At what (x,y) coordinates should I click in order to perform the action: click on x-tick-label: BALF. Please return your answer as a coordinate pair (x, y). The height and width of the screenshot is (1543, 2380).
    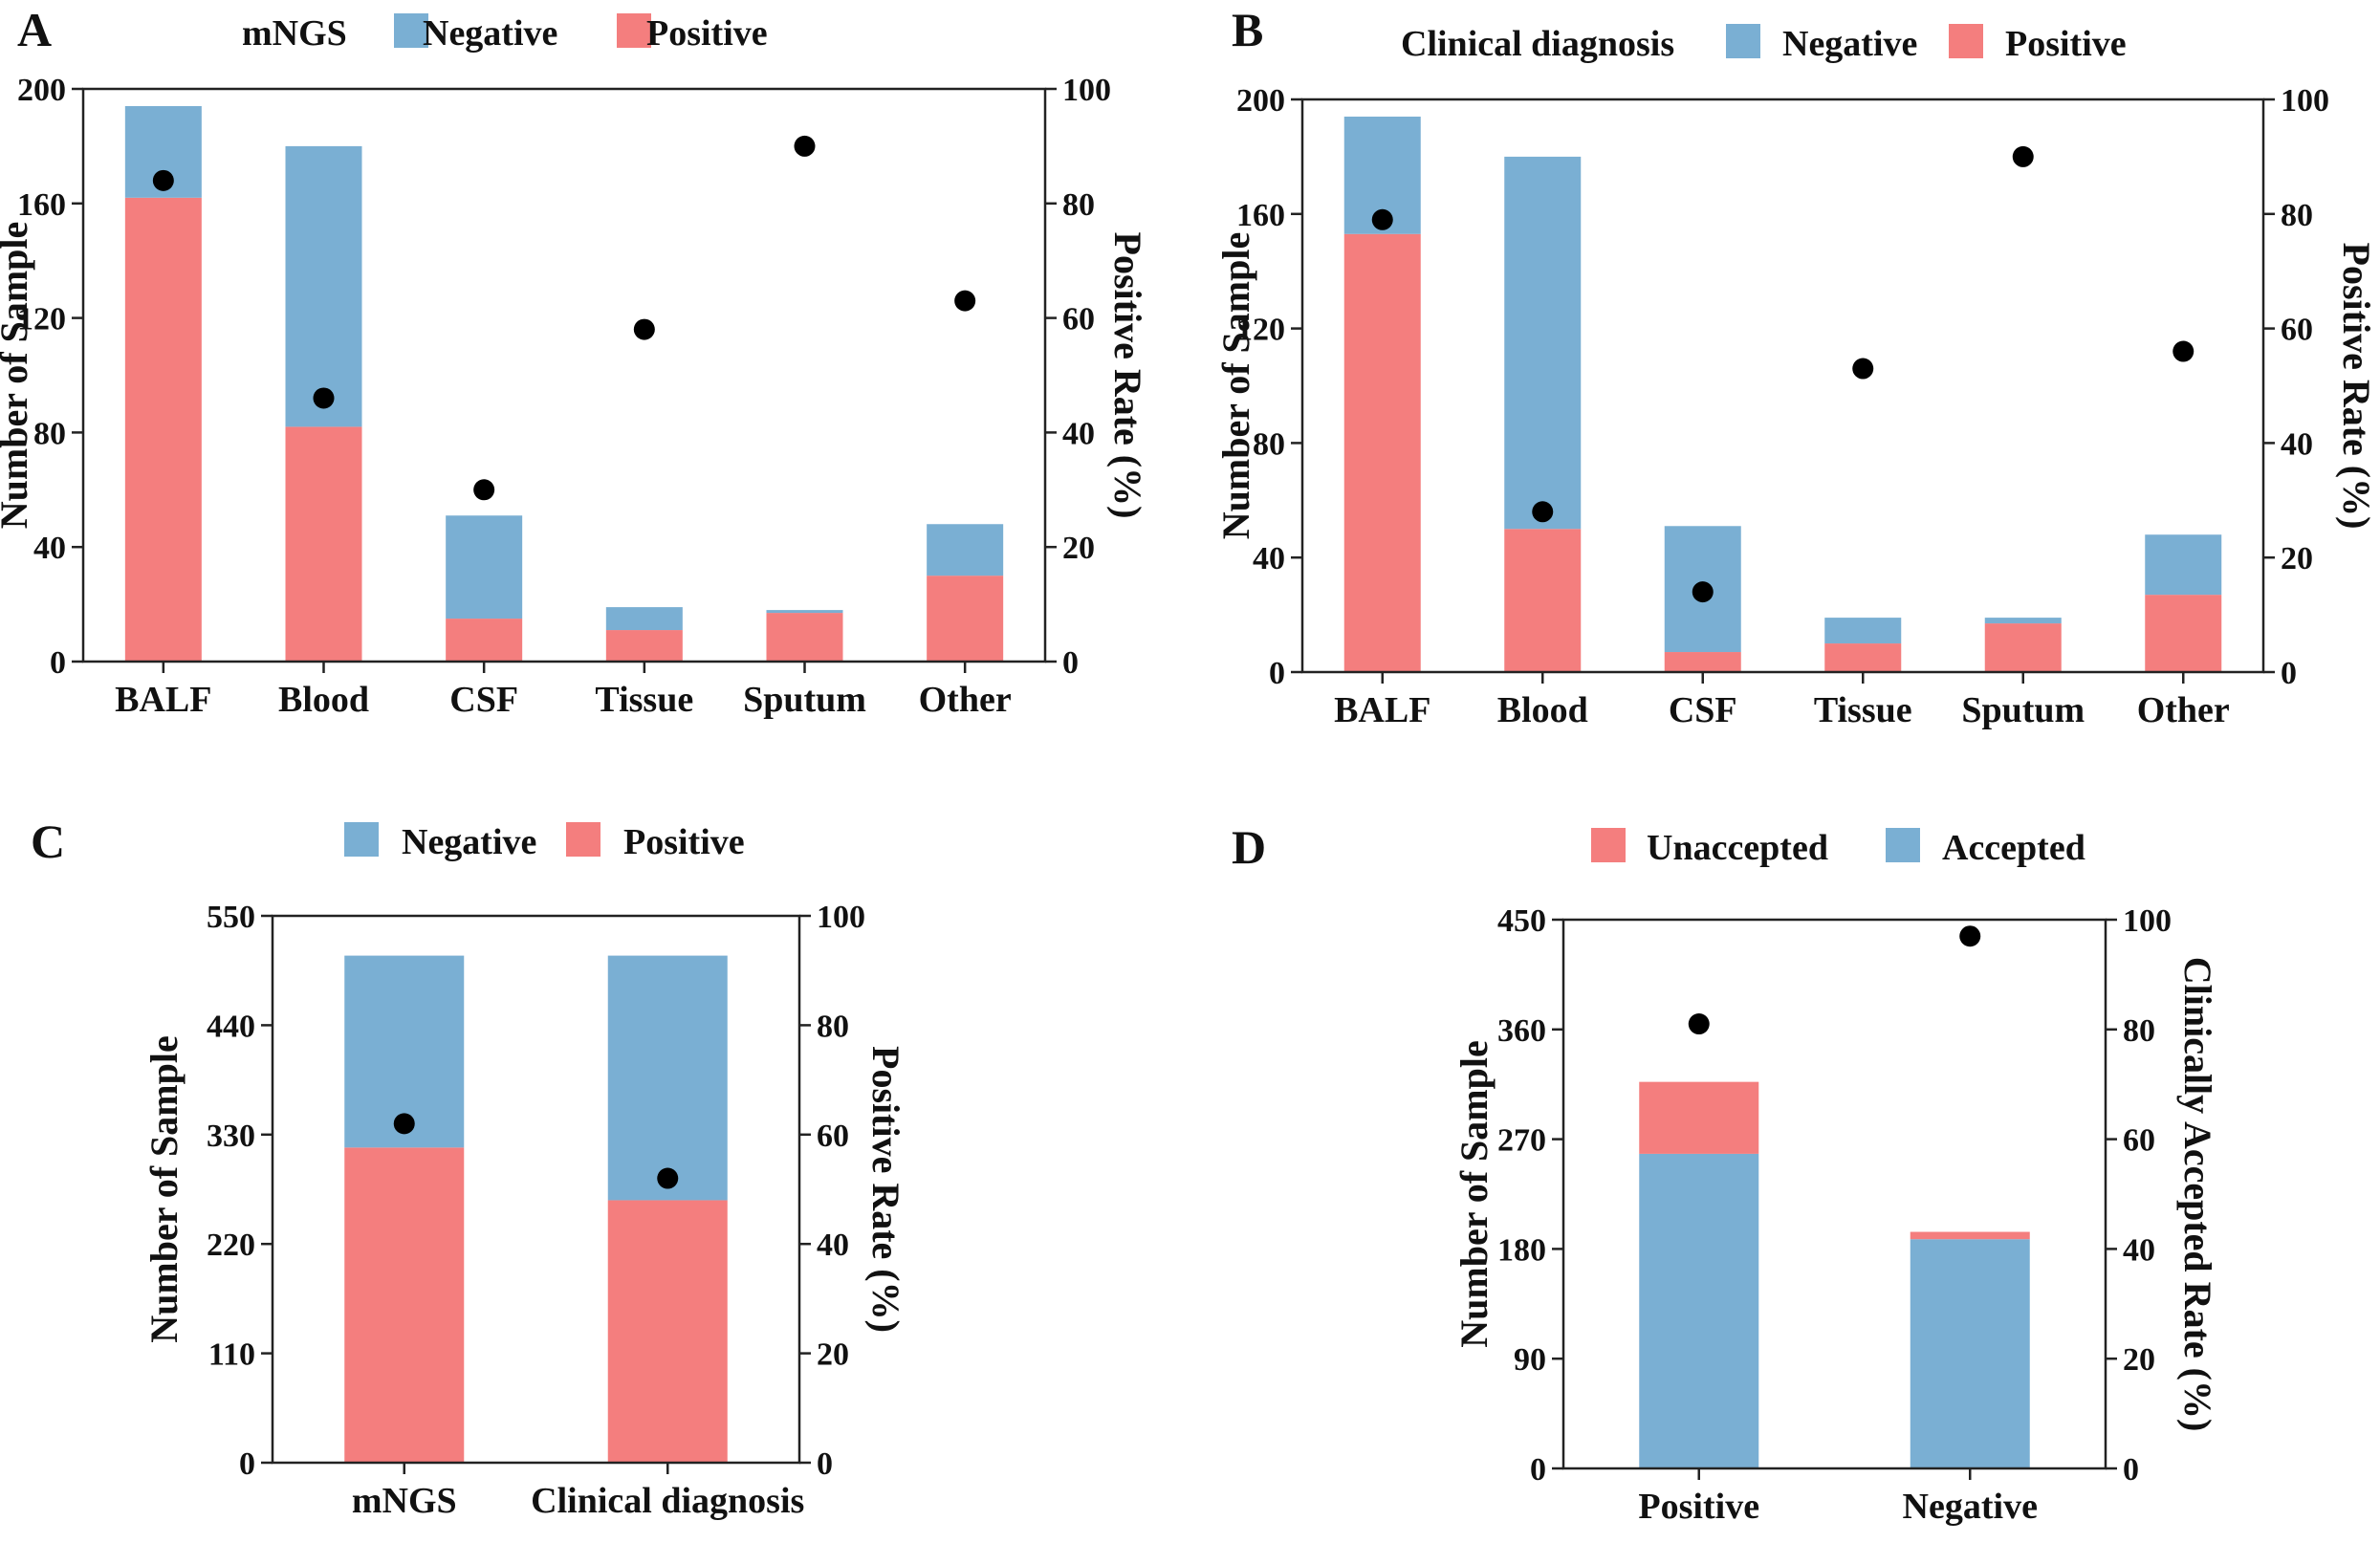
    Looking at the image, I should click on (163, 700).